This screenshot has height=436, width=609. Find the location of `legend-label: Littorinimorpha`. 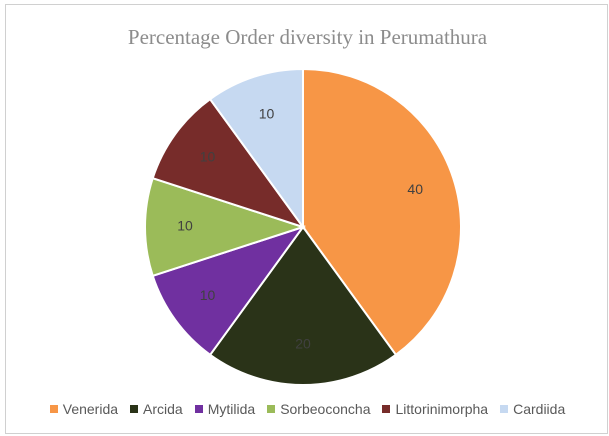

legend-label: Littorinimorpha is located at coordinates (442, 409).